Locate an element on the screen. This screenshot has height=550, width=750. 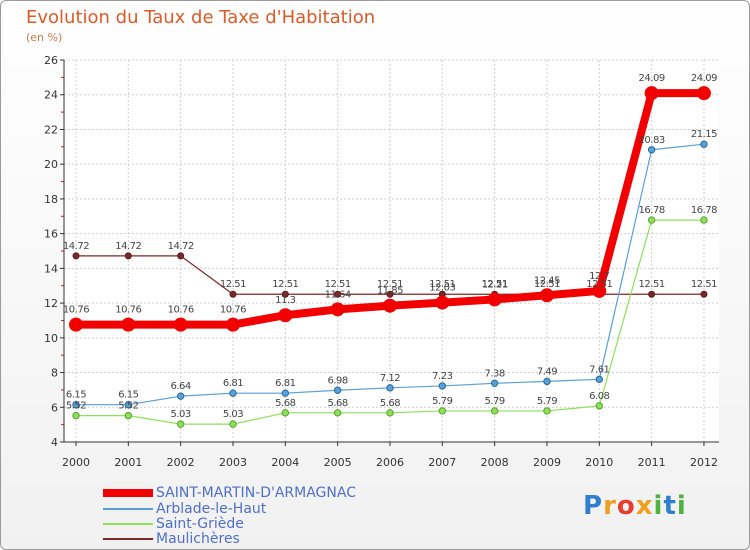
y-tick-label: 26 is located at coordinates (51, 60).